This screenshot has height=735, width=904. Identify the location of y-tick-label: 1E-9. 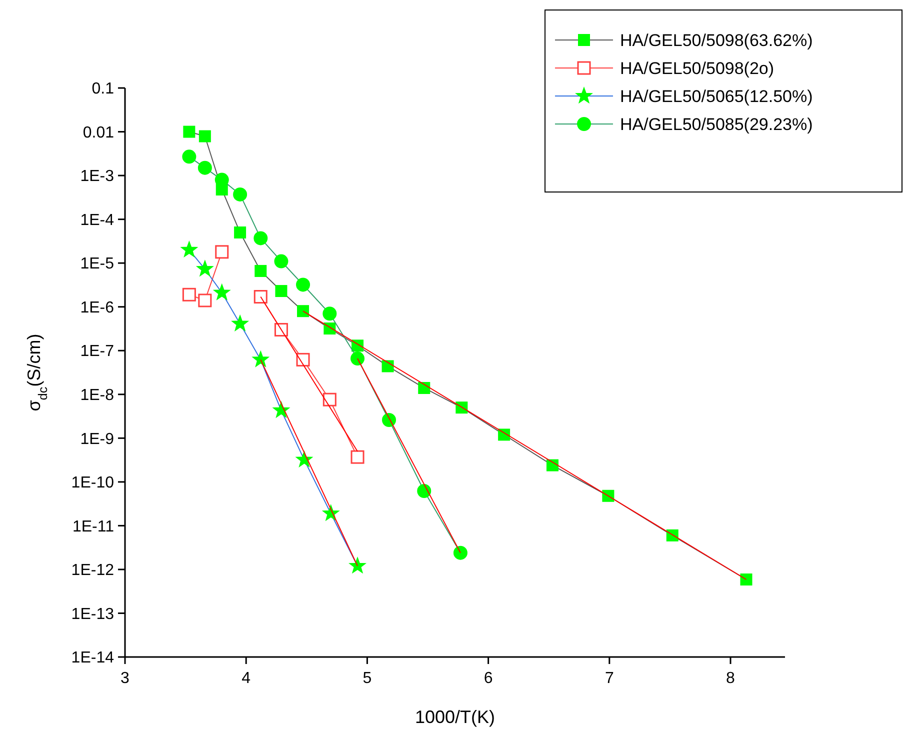
(97, 439).